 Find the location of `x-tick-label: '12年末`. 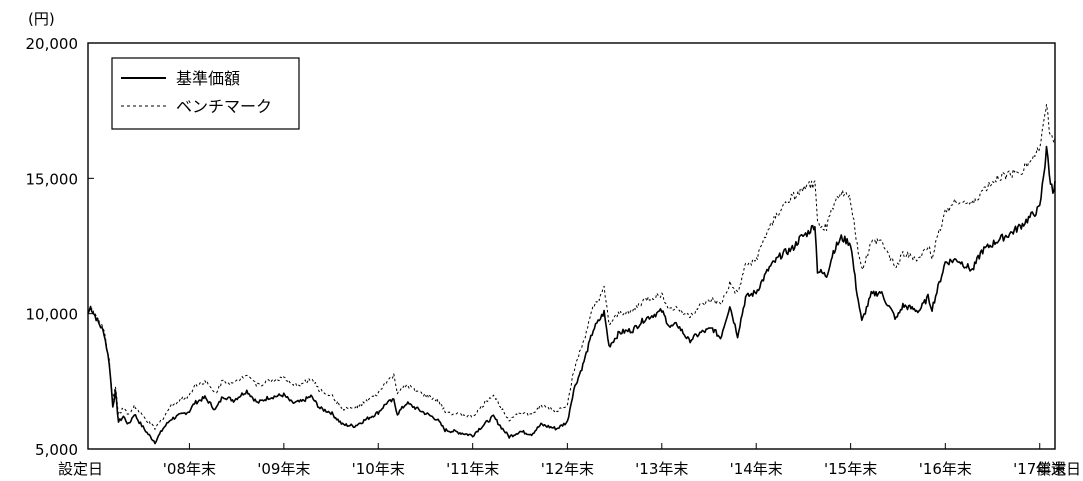

x-tick-label: '12年末 is located at coordinates (567, 469).